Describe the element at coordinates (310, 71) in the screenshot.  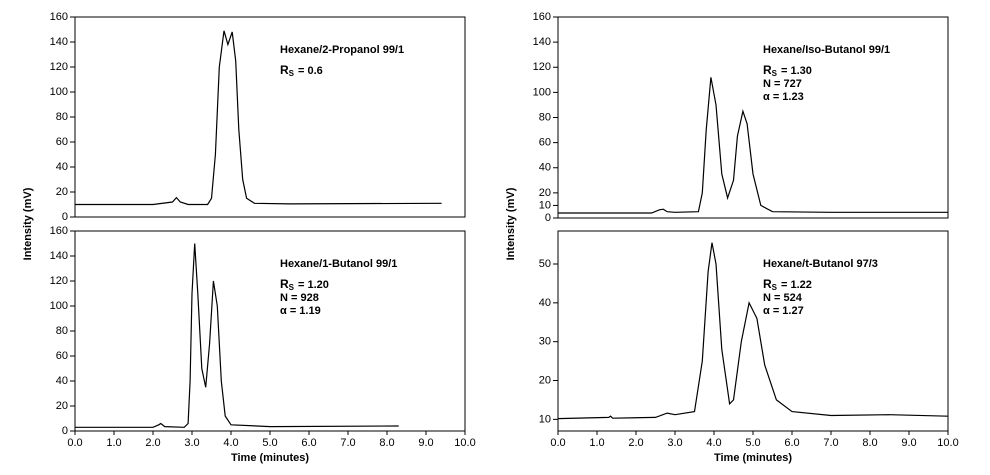
I see `resolution-value: = 0.6` at that location.